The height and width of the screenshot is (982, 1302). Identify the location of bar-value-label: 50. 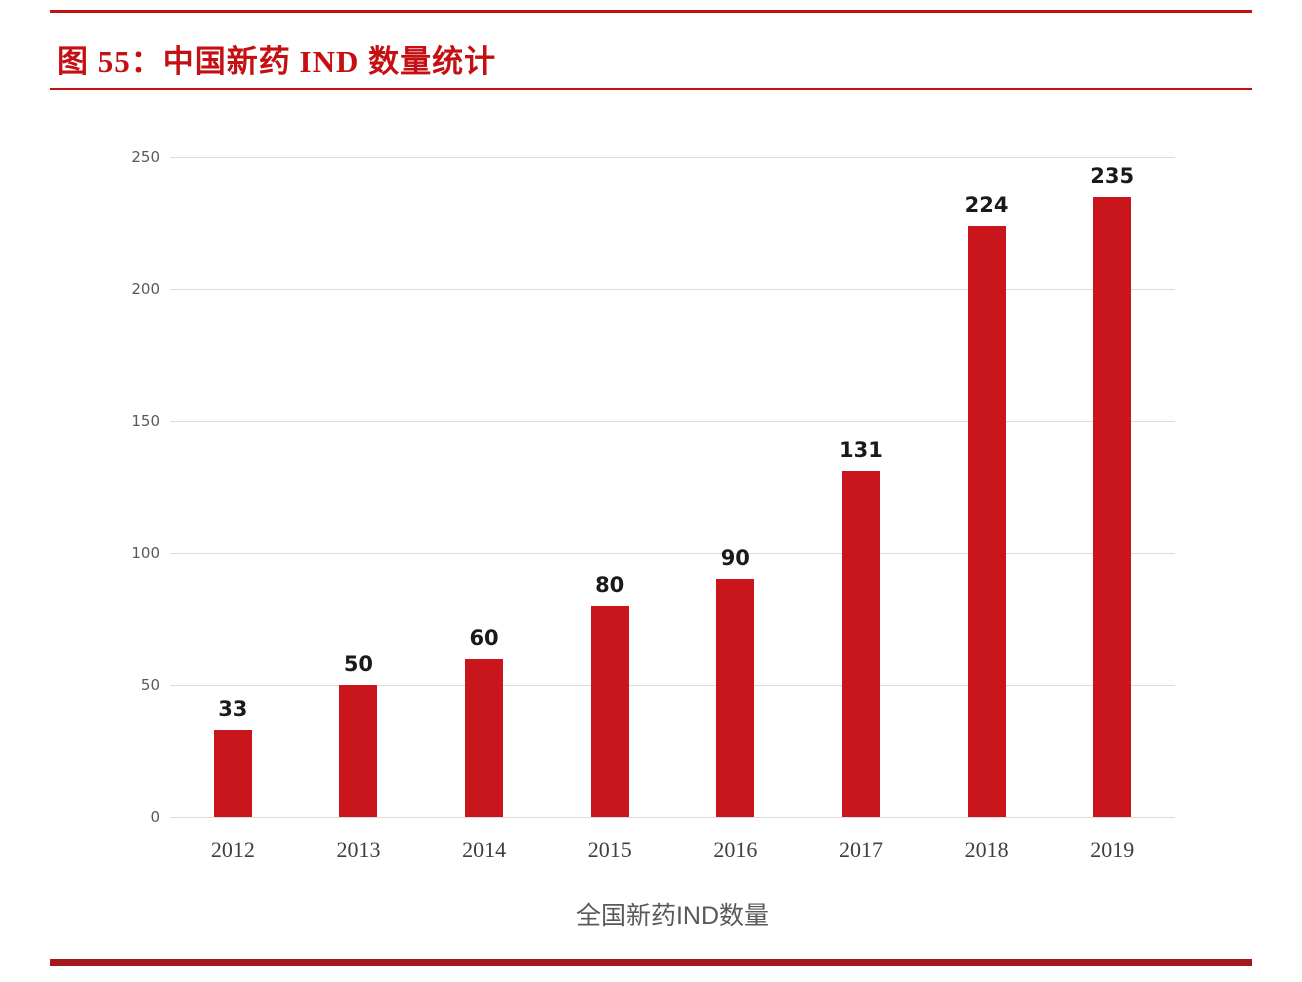
(358, 664).